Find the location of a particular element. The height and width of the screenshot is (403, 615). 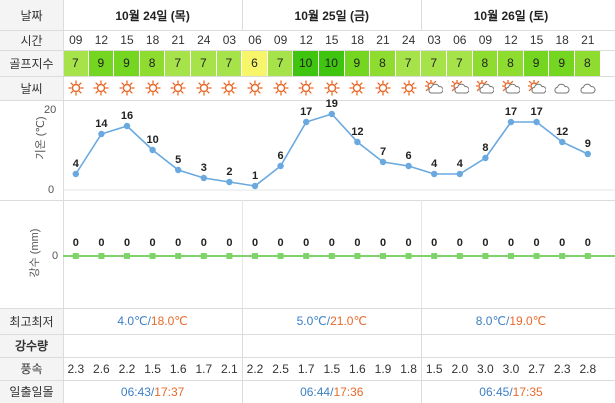

label-wind: 풍속 is located at coordinates (31, 368).